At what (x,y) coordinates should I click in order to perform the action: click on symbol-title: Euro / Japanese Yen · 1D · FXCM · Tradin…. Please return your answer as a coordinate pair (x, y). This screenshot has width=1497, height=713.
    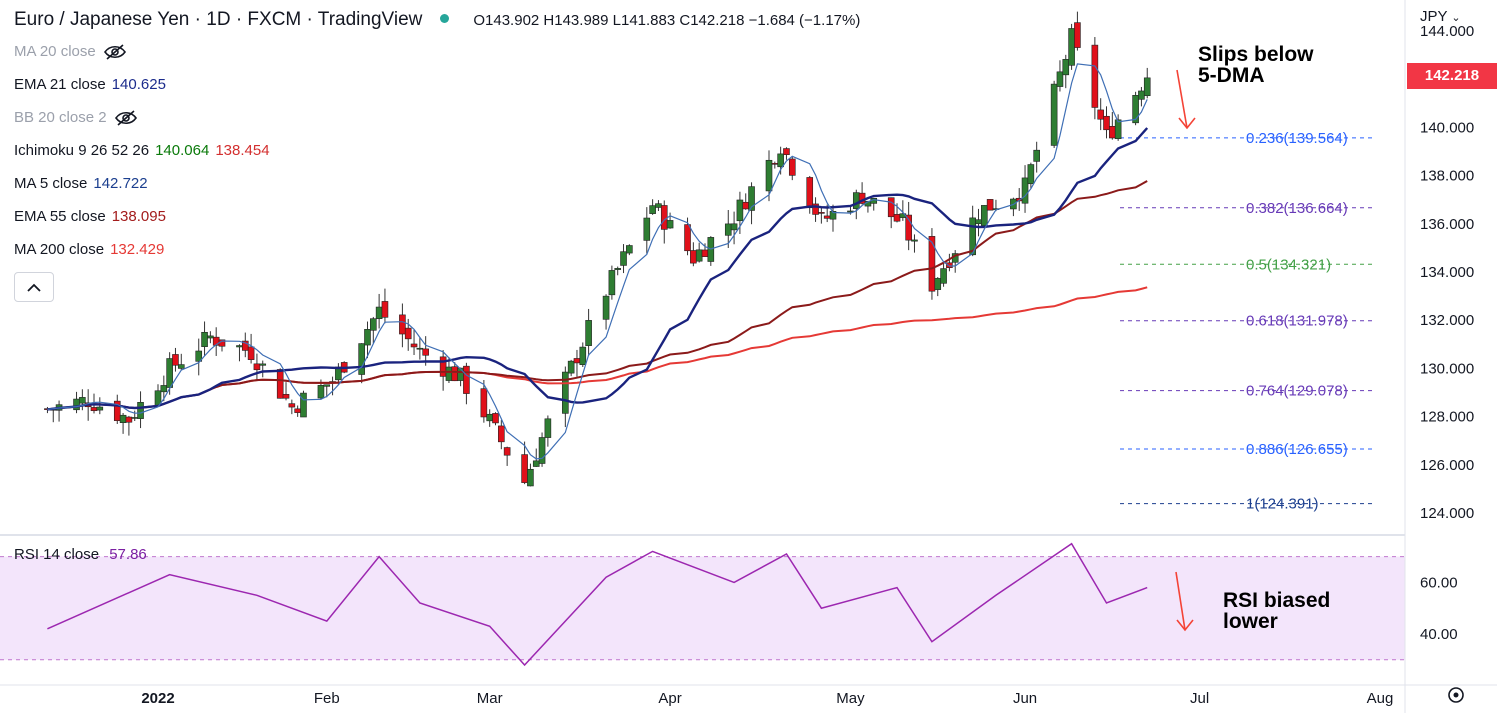
    Looking at the image, I should click on (218, 19).